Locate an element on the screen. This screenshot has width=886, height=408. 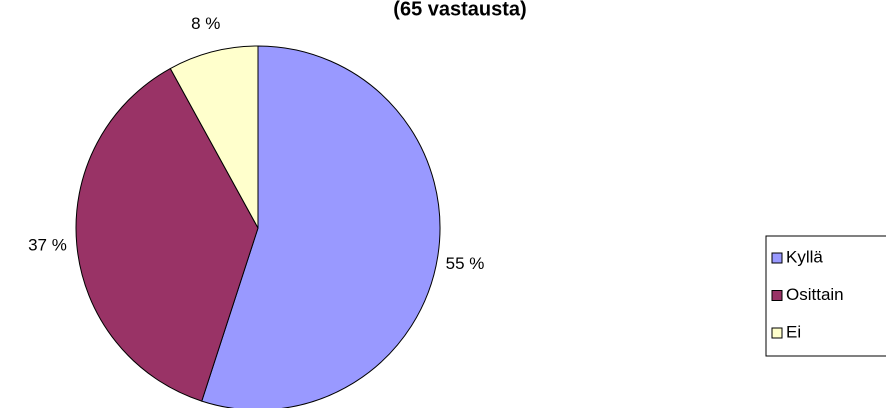
data-label: 55 % is located at coordinates (465, 263).